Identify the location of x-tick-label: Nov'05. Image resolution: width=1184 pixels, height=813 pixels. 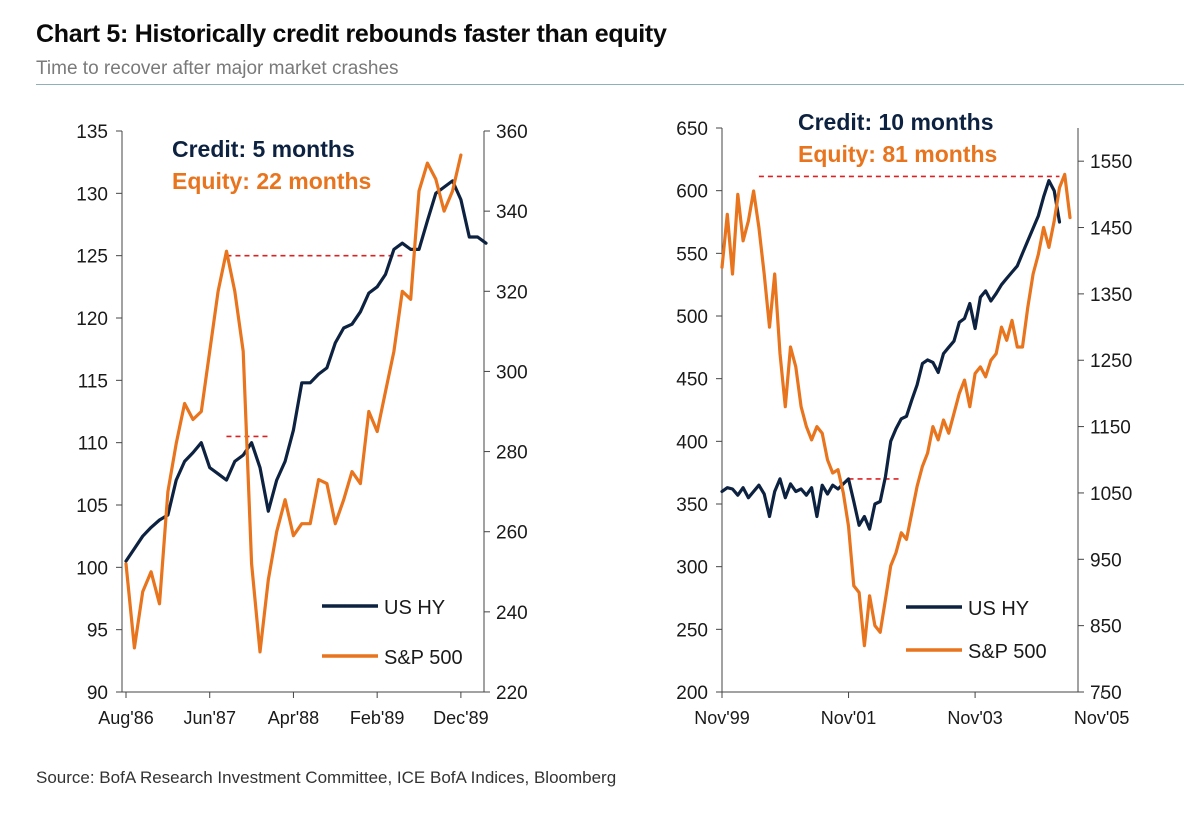
(1101, 718).